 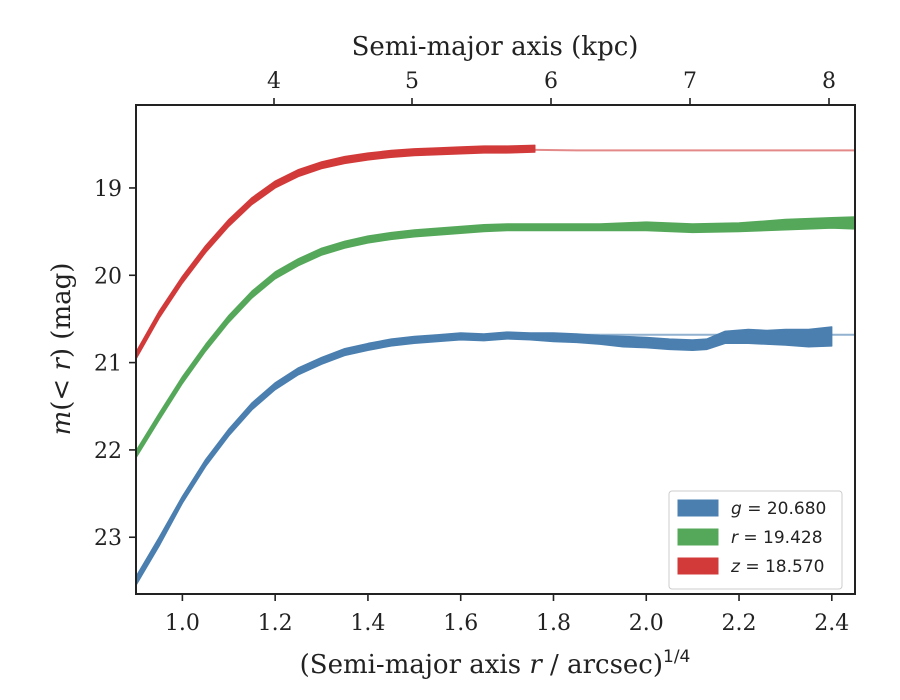 I want to click on top-tick-label: 6, so click(x=551, y=81).